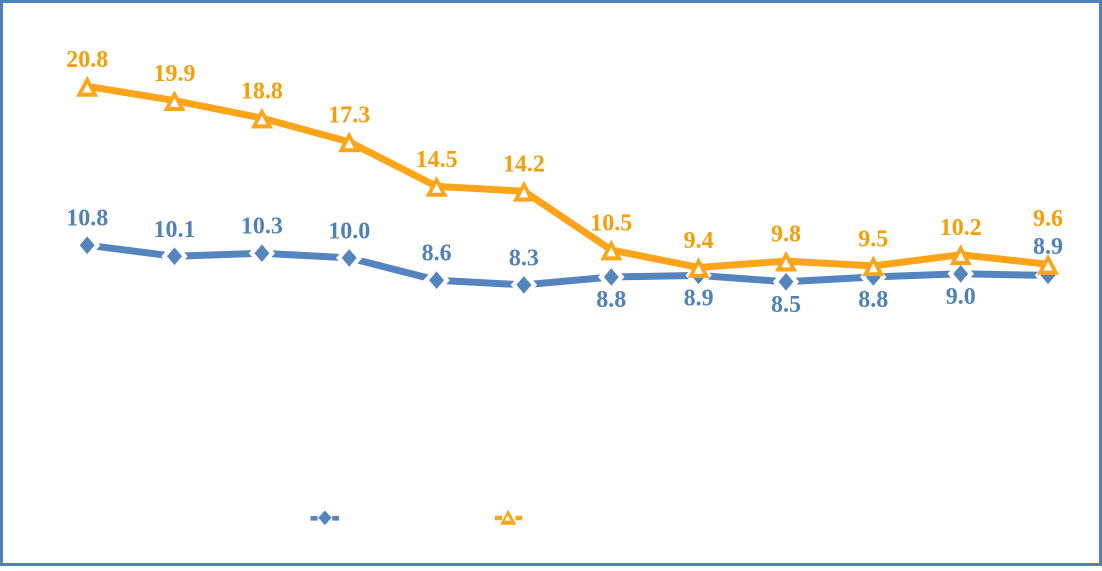 The height and width of the screenshot is (571, 1102). What do you see at coordinates (873, 239) in the screenshot?
I see `svg-text: 9.5` at bounding box center [873, 239].